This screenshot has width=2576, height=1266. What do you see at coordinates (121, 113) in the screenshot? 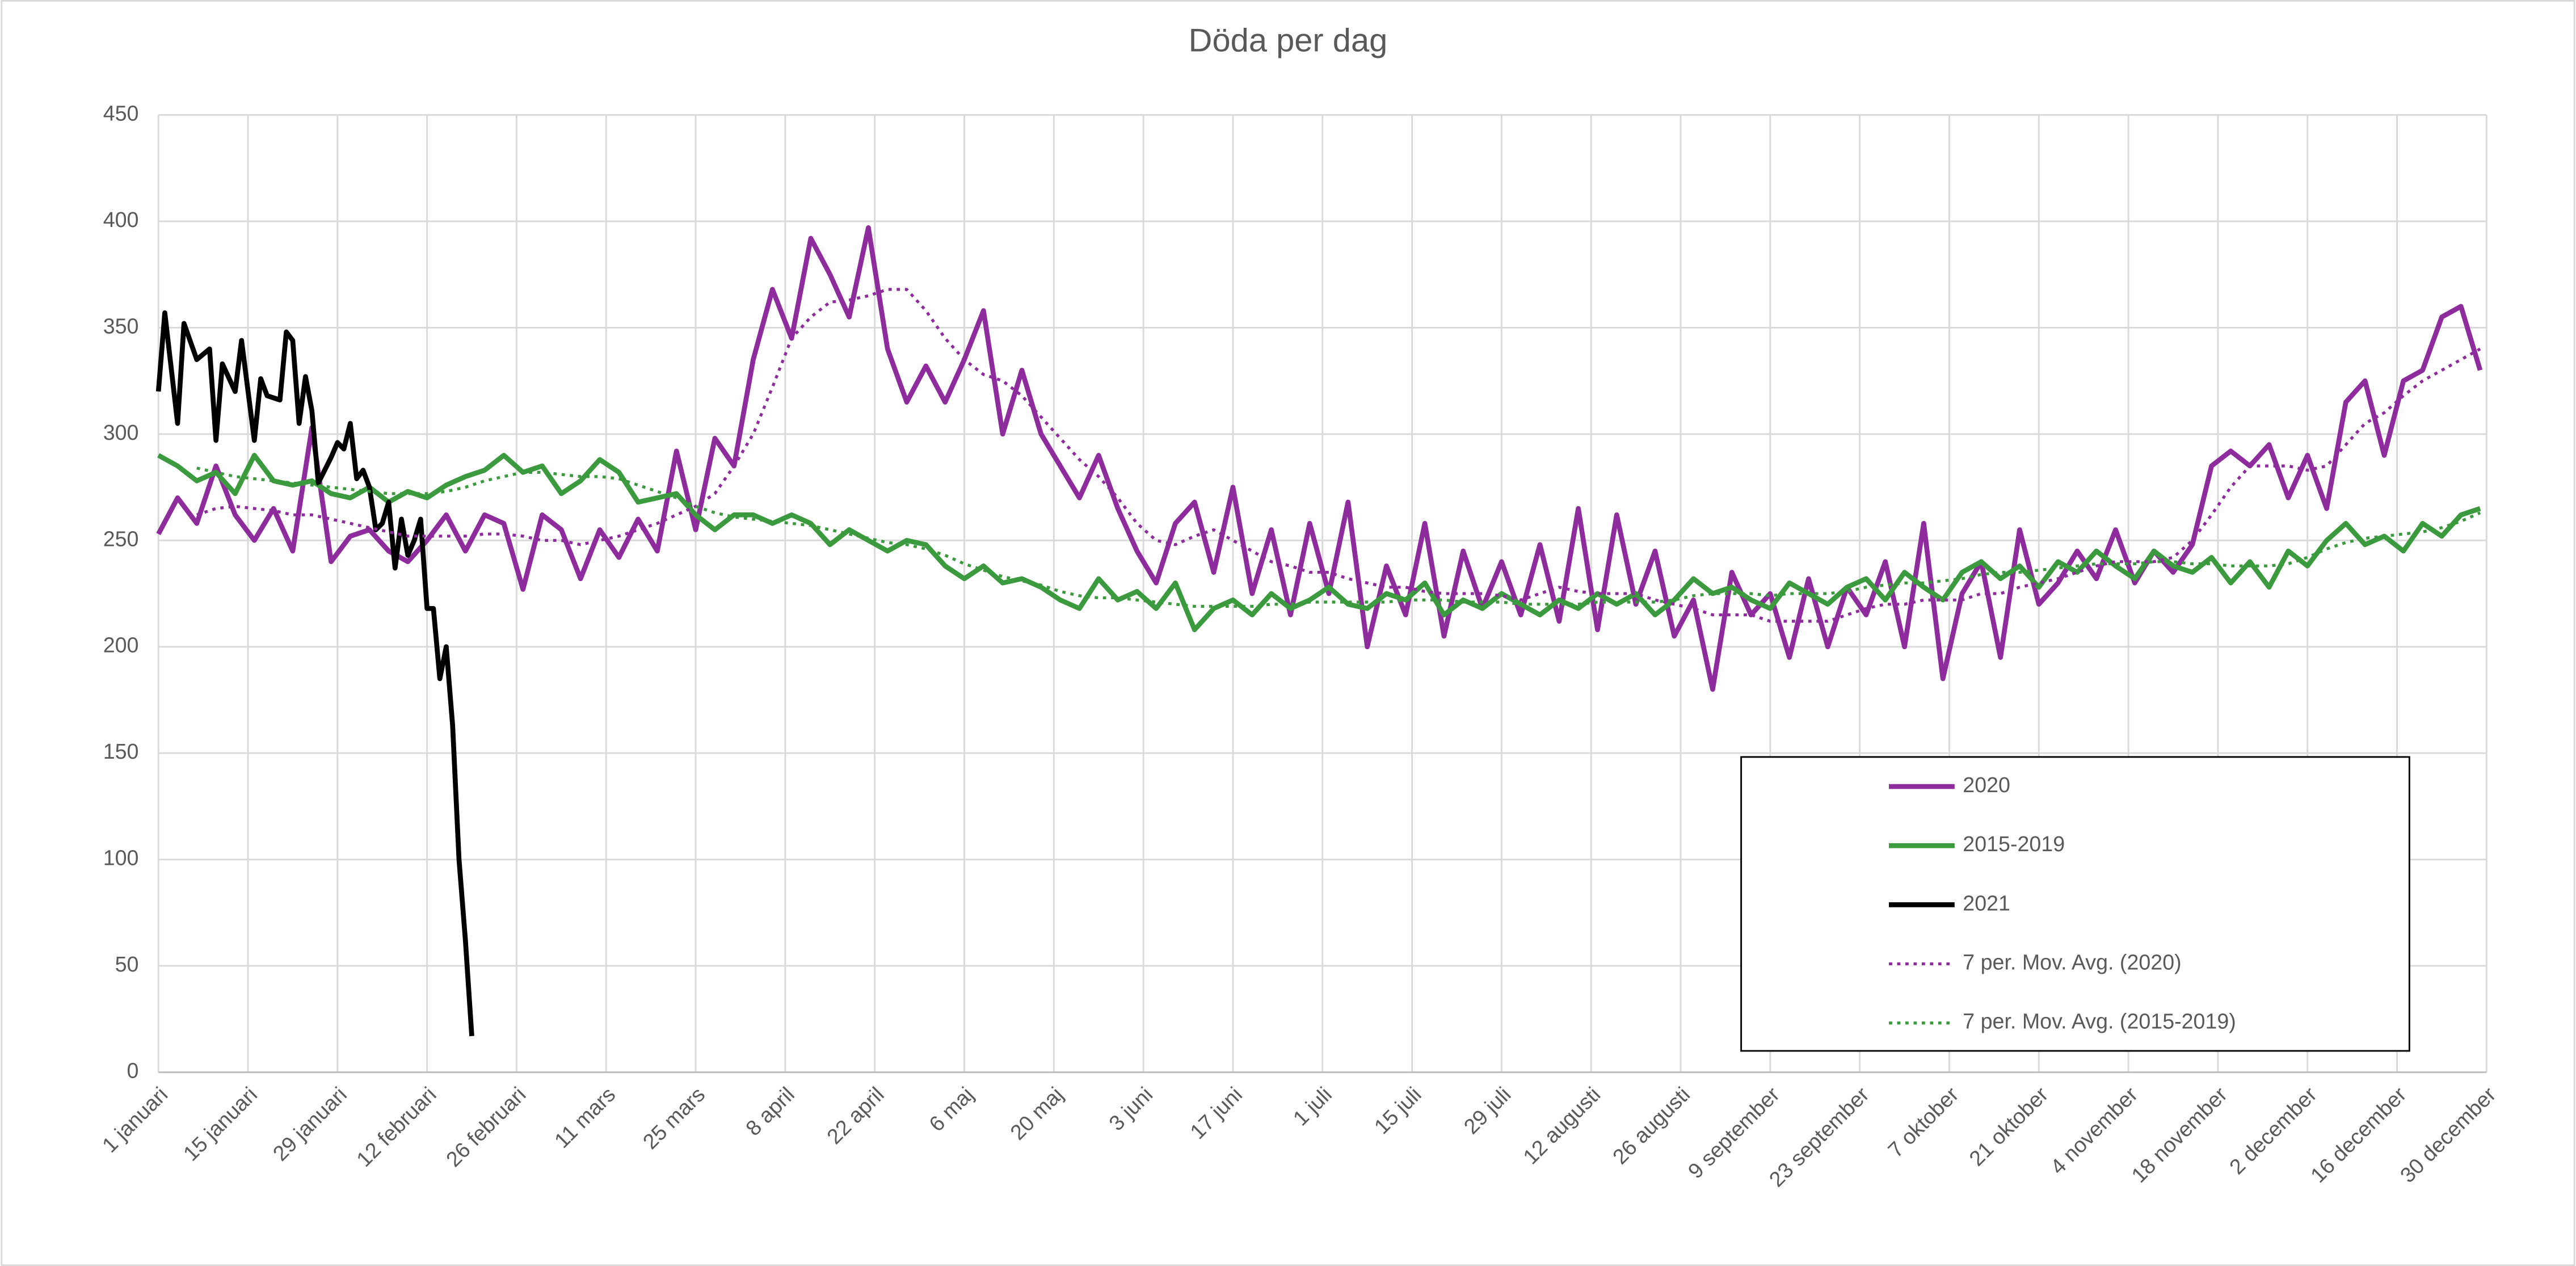
I see `y-tick-label: 450` at bounding box center [121, 113].